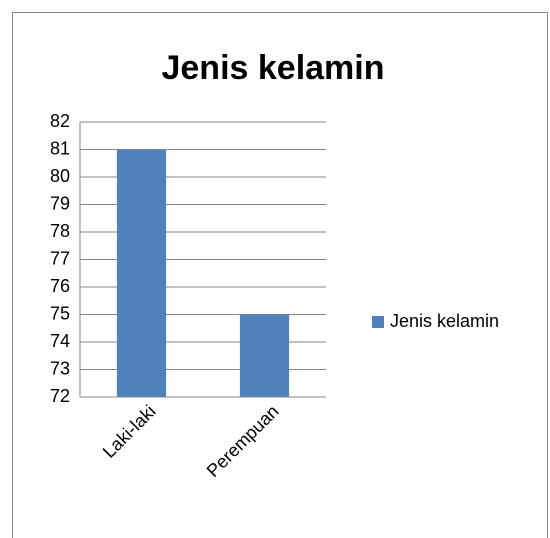  I want to click on y-tick-label: 81, so click(60, 148).